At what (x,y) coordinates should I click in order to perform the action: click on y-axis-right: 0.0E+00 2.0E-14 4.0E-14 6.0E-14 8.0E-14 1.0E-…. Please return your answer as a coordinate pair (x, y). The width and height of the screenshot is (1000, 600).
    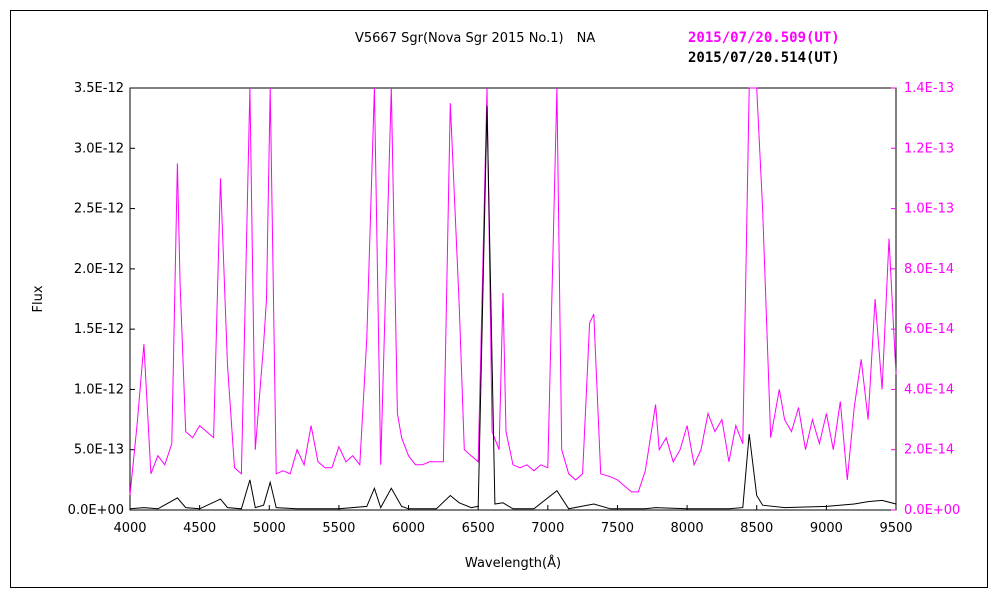
    Looking at the image, I should click on (925, 299).